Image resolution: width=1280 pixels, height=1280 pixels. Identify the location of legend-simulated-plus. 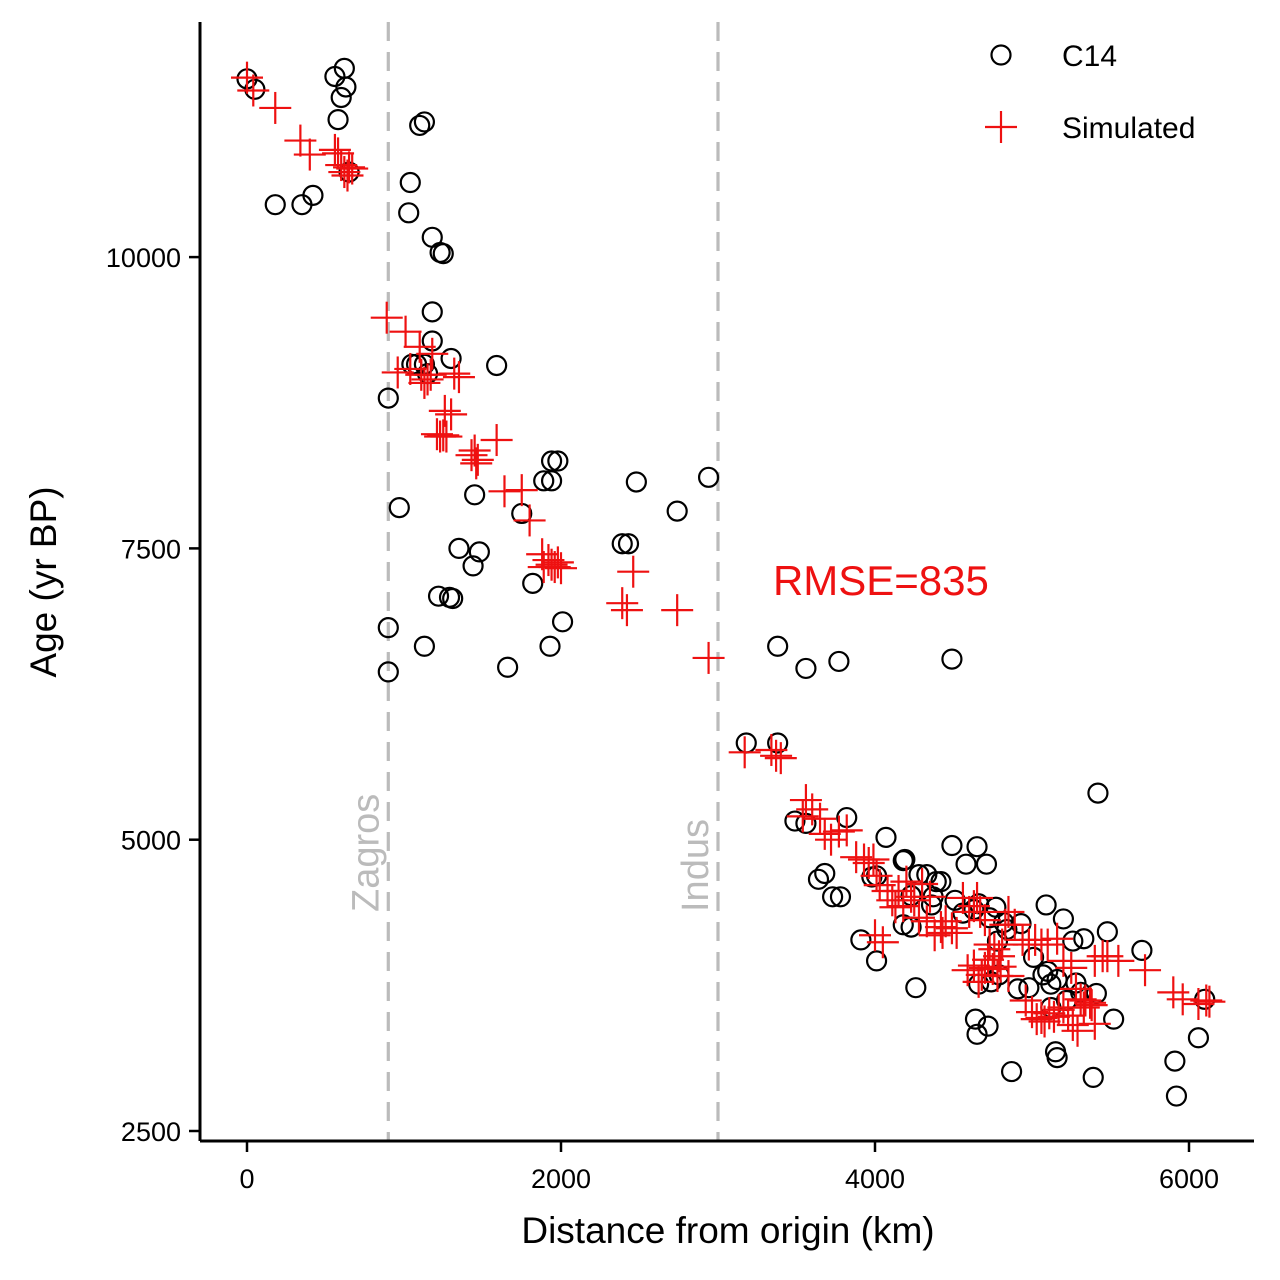
(1001, 127).